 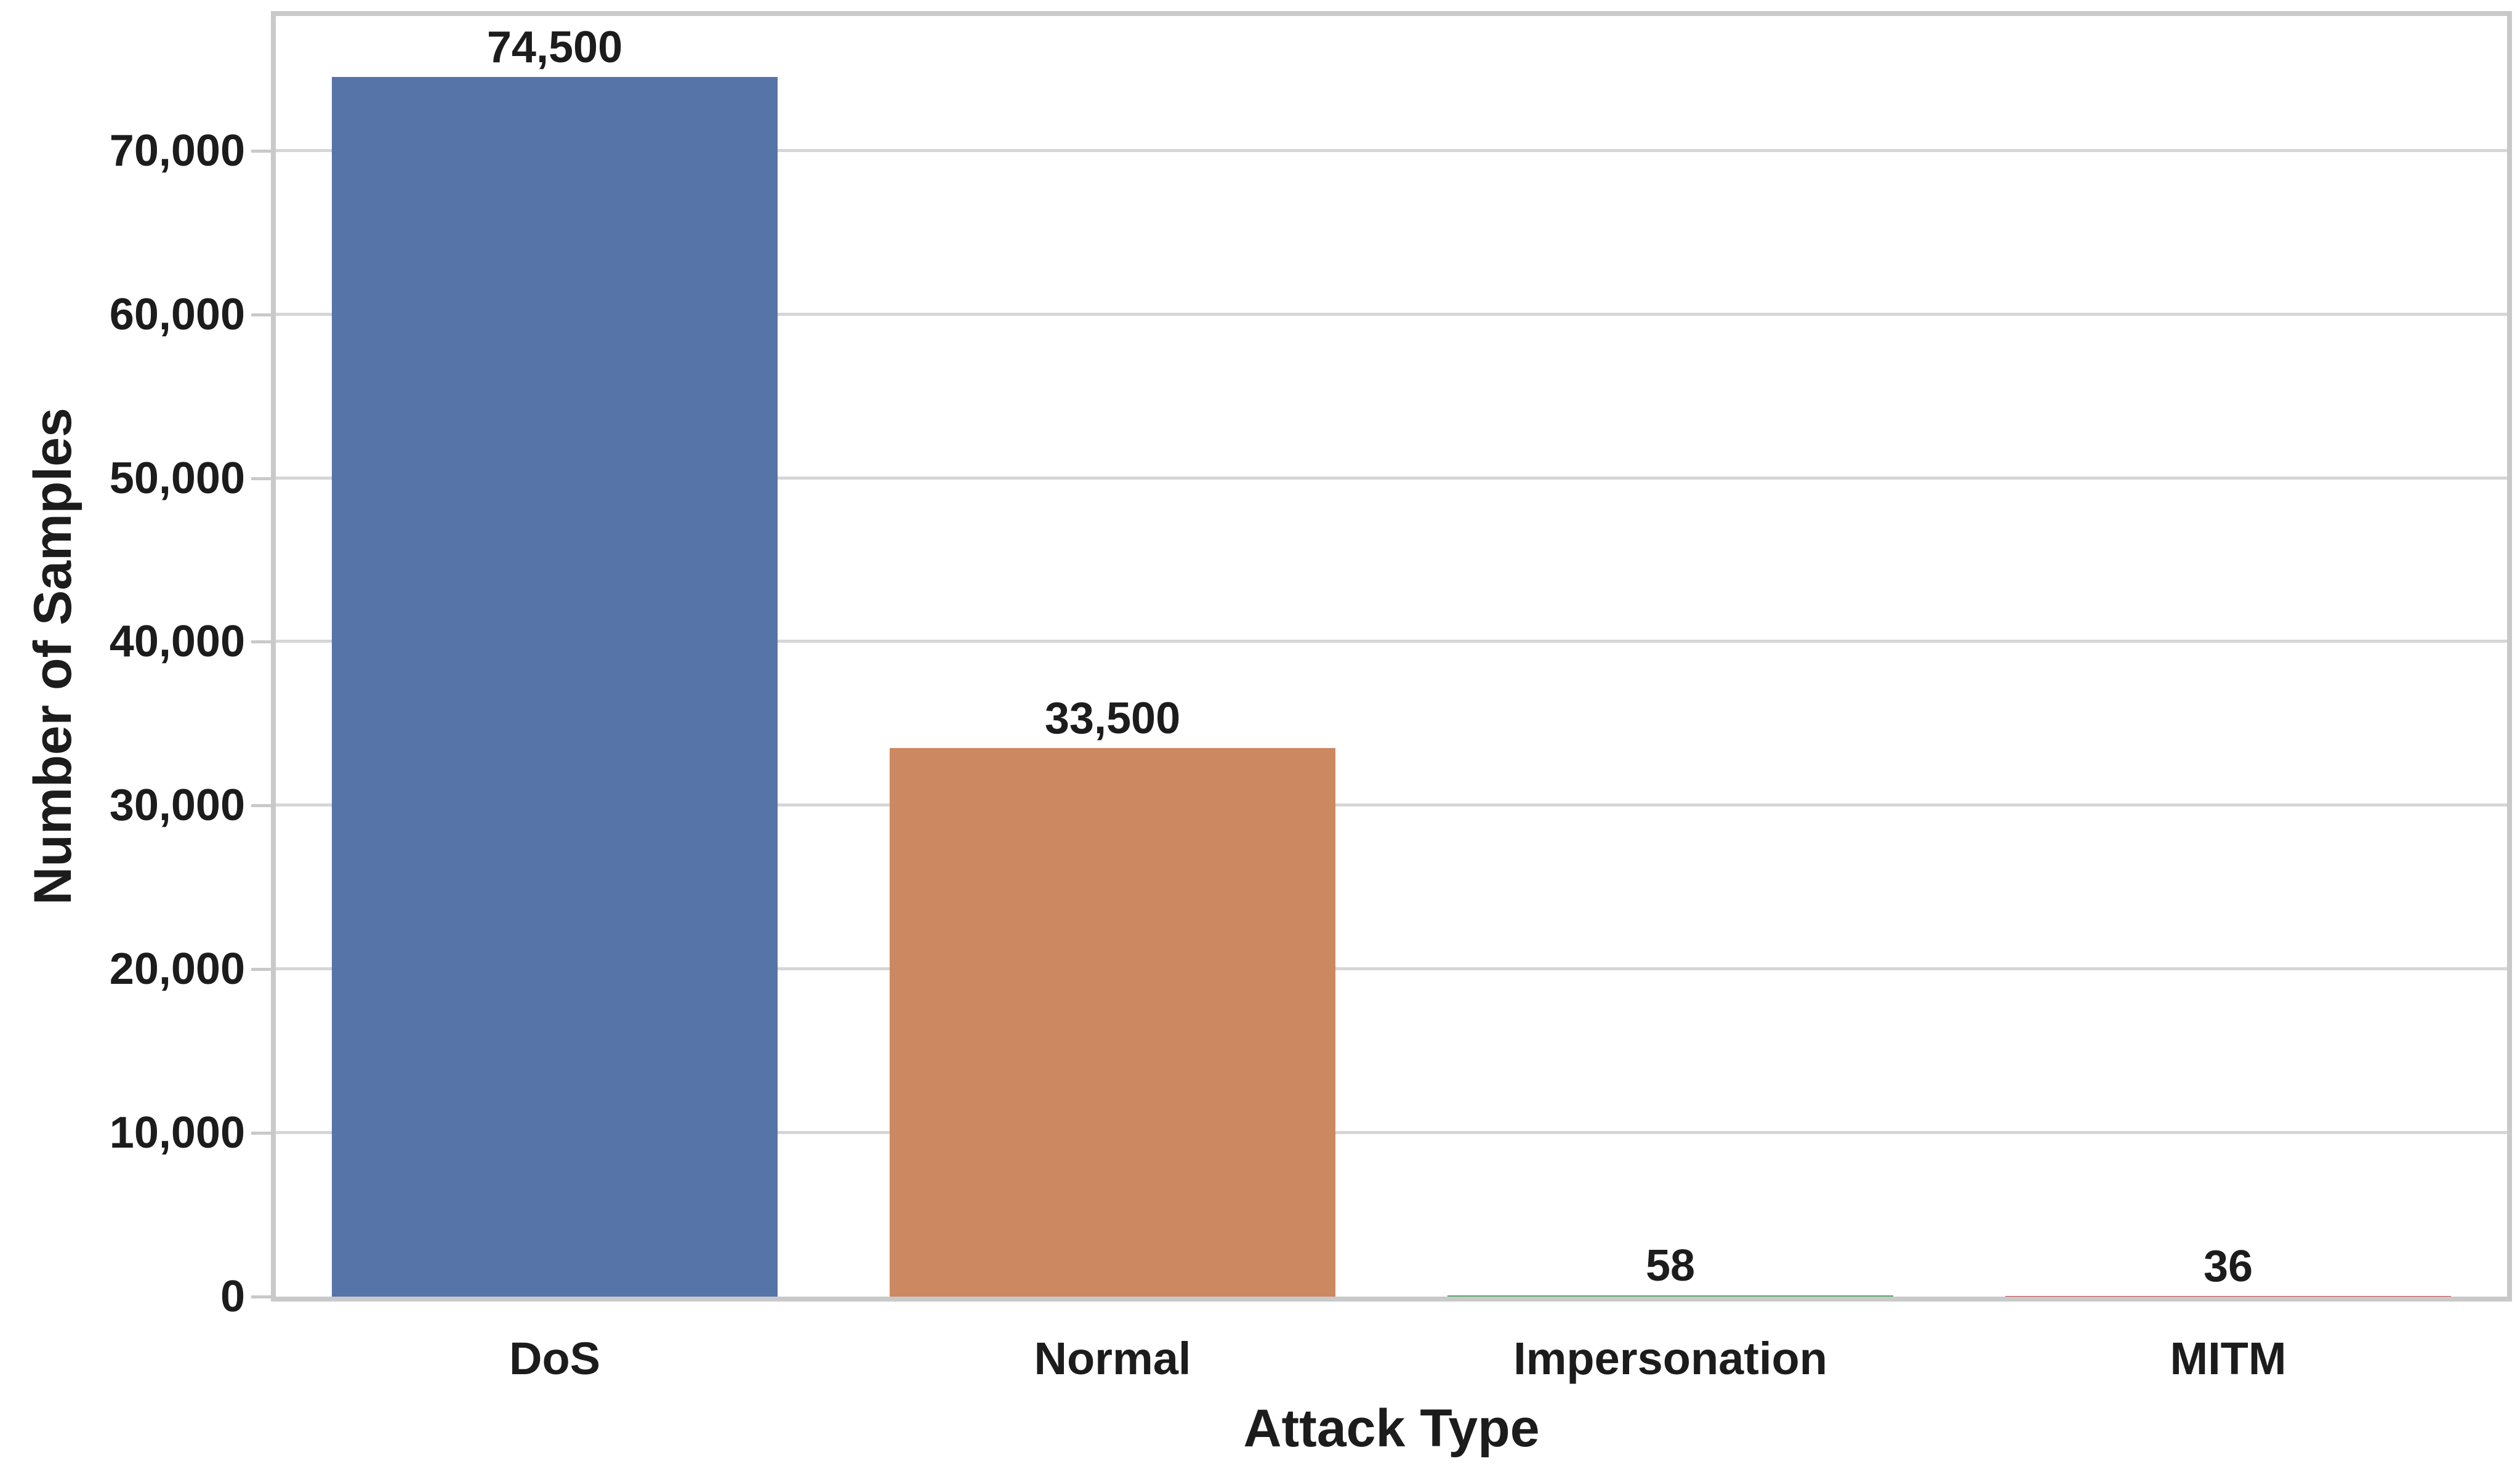 I want to click on bar-value-label: 74,500, so click(x=554, y=47).